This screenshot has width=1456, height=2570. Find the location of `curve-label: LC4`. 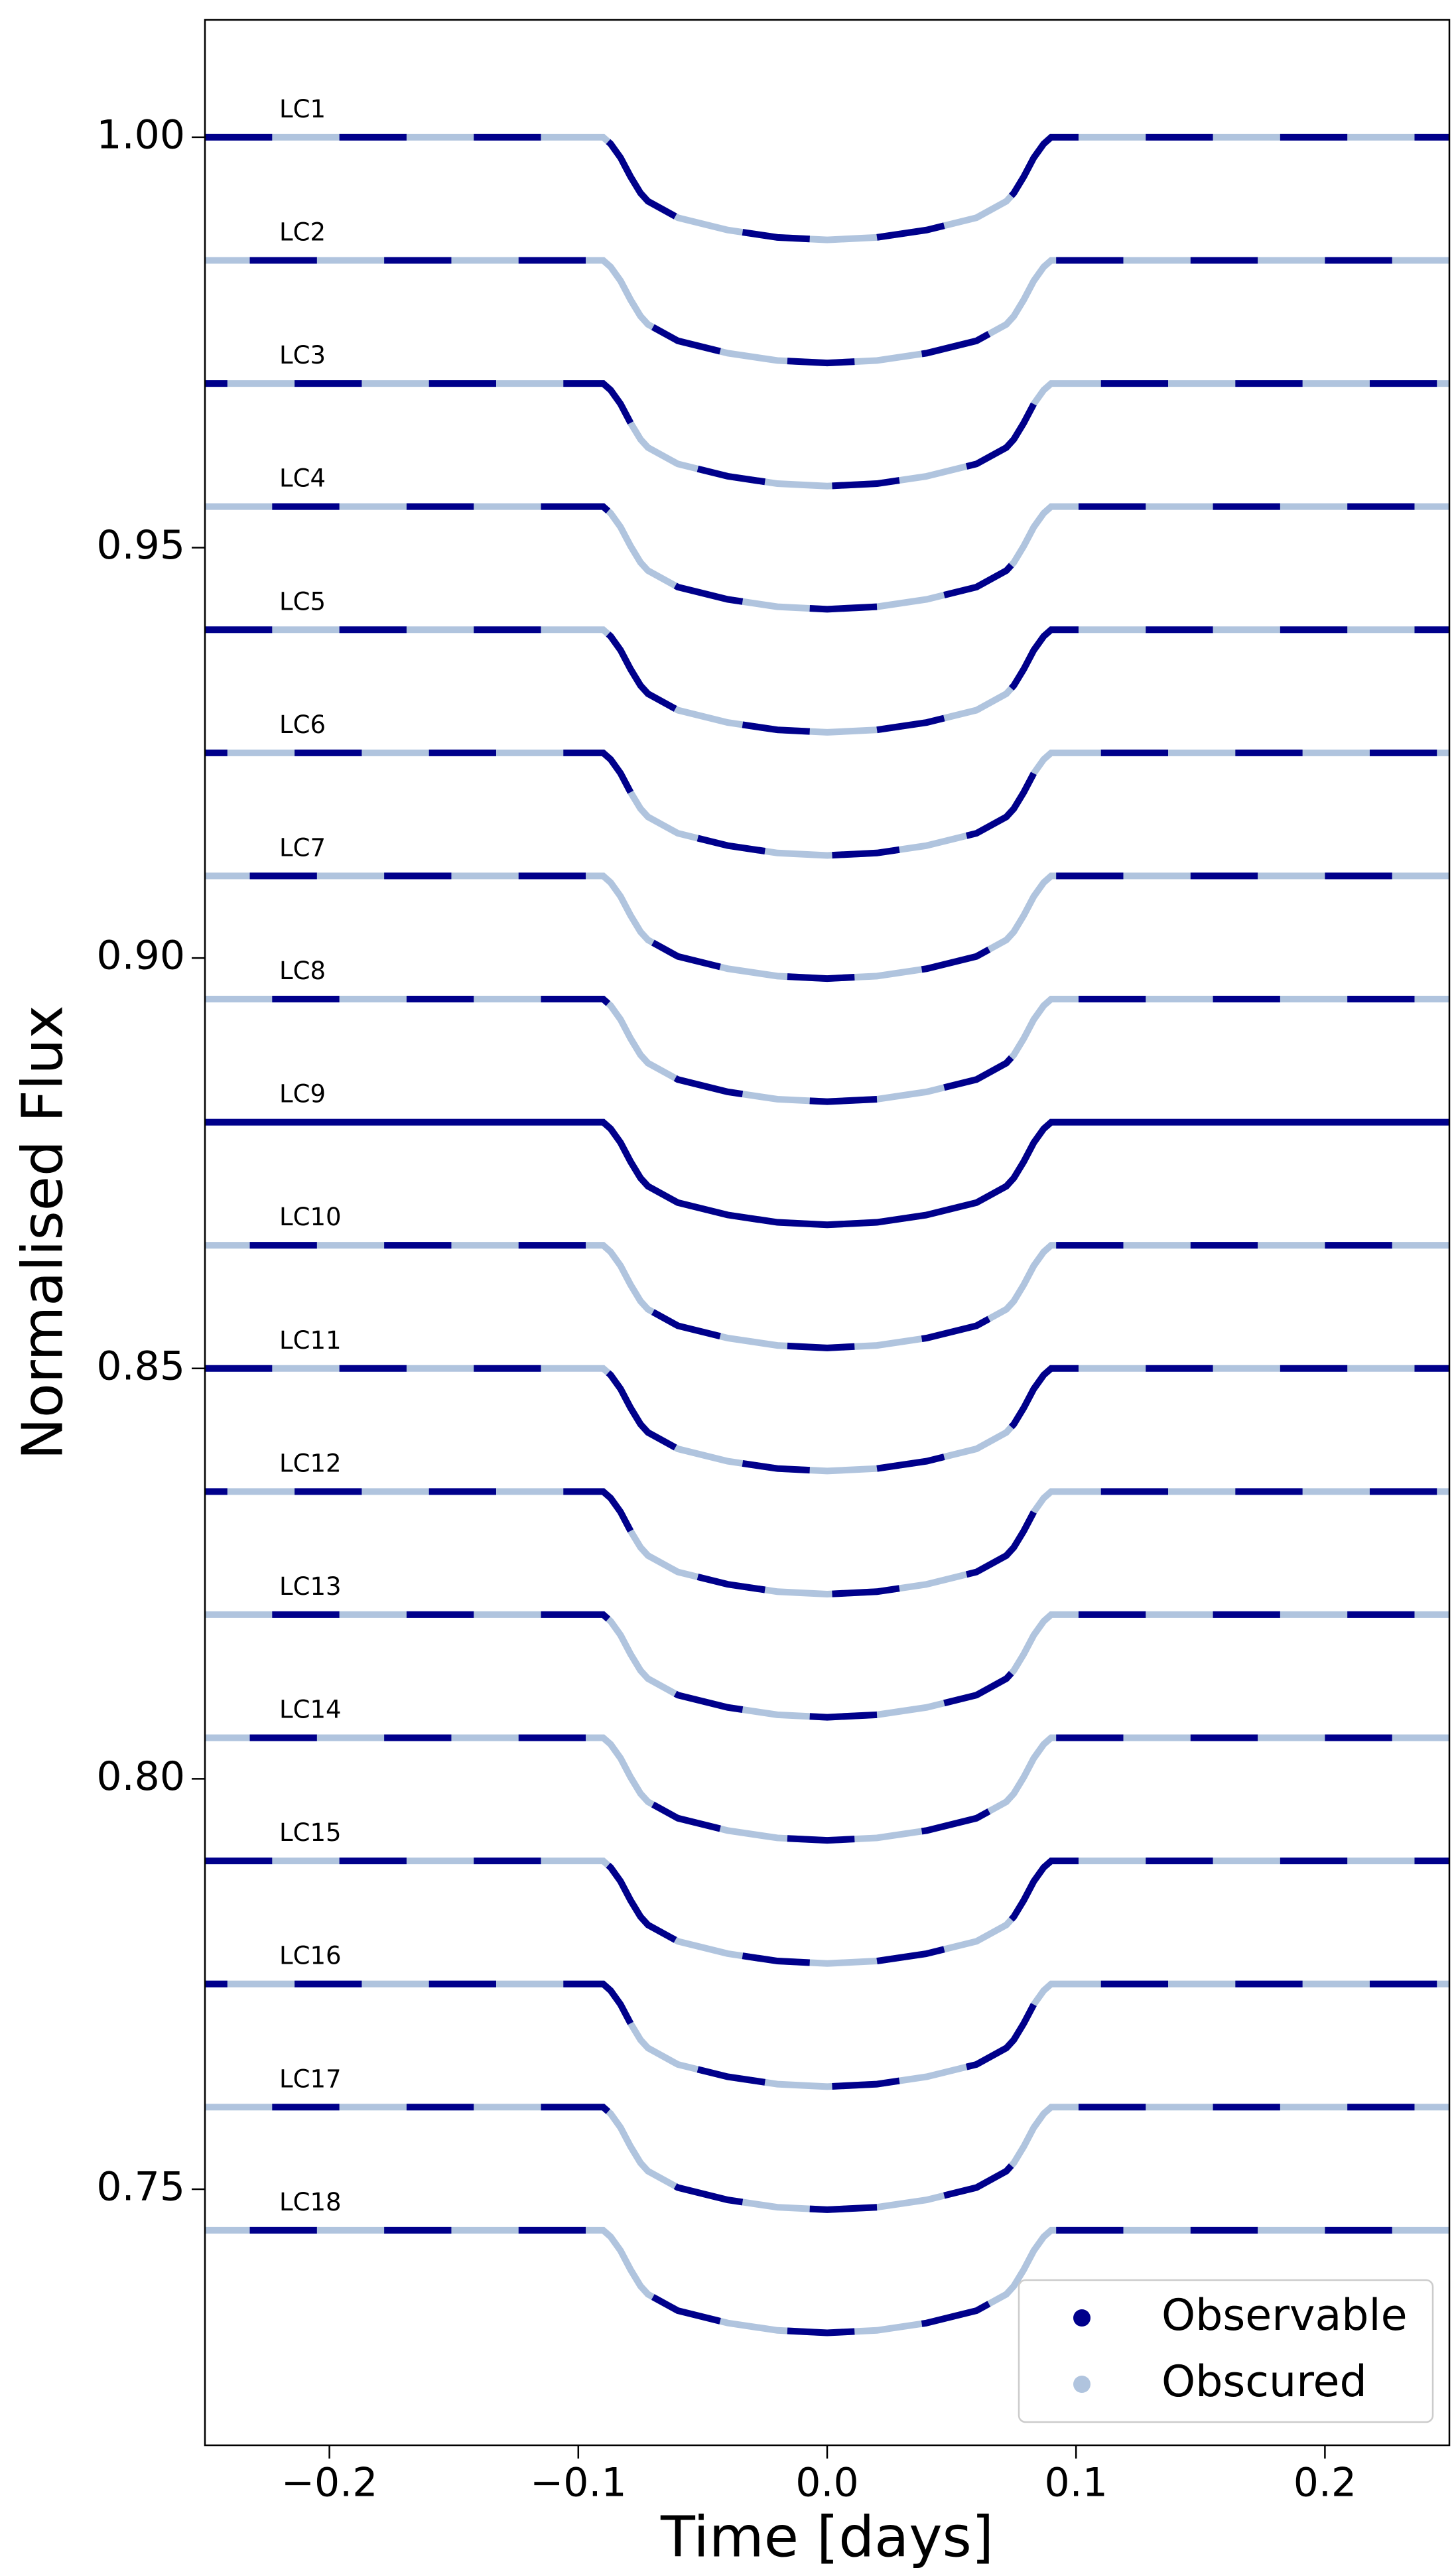

curve-label: LC4 is located at coordinates (302, 478).